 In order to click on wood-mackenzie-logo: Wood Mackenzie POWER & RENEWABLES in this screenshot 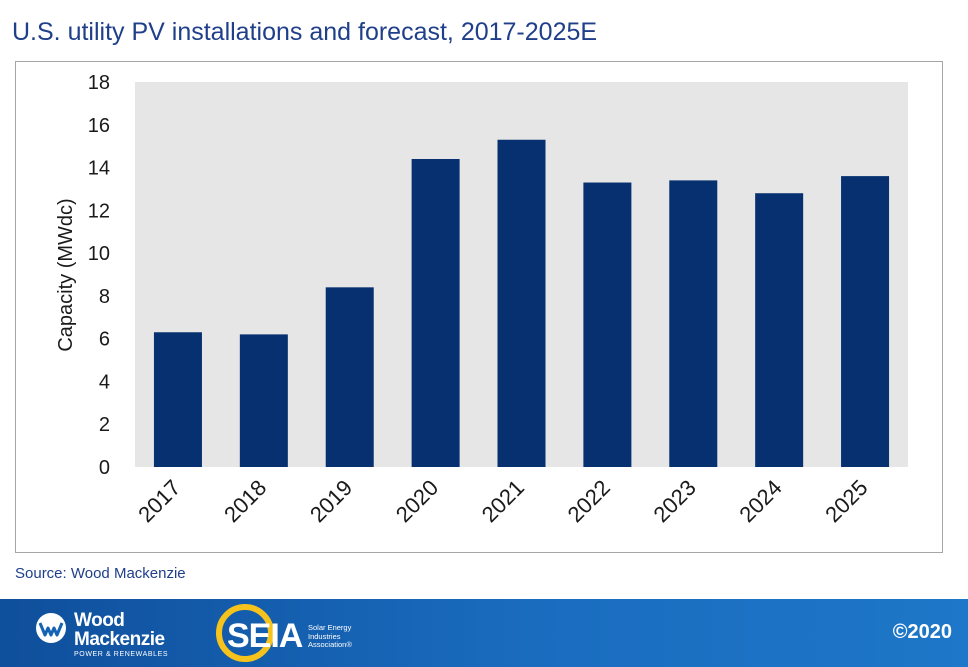, I will do `click(109, 633)`.